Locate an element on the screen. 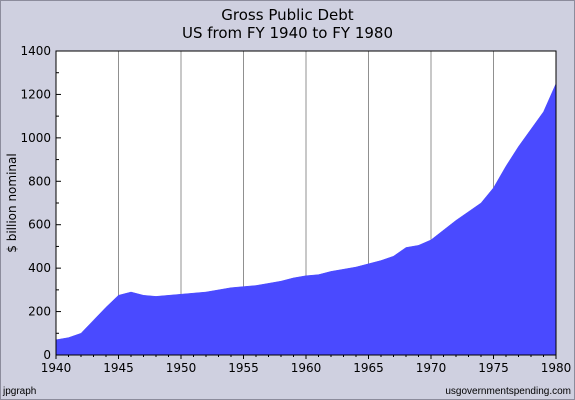  y-tick-label-1000: 1000 is located at coordinates (35, 138).